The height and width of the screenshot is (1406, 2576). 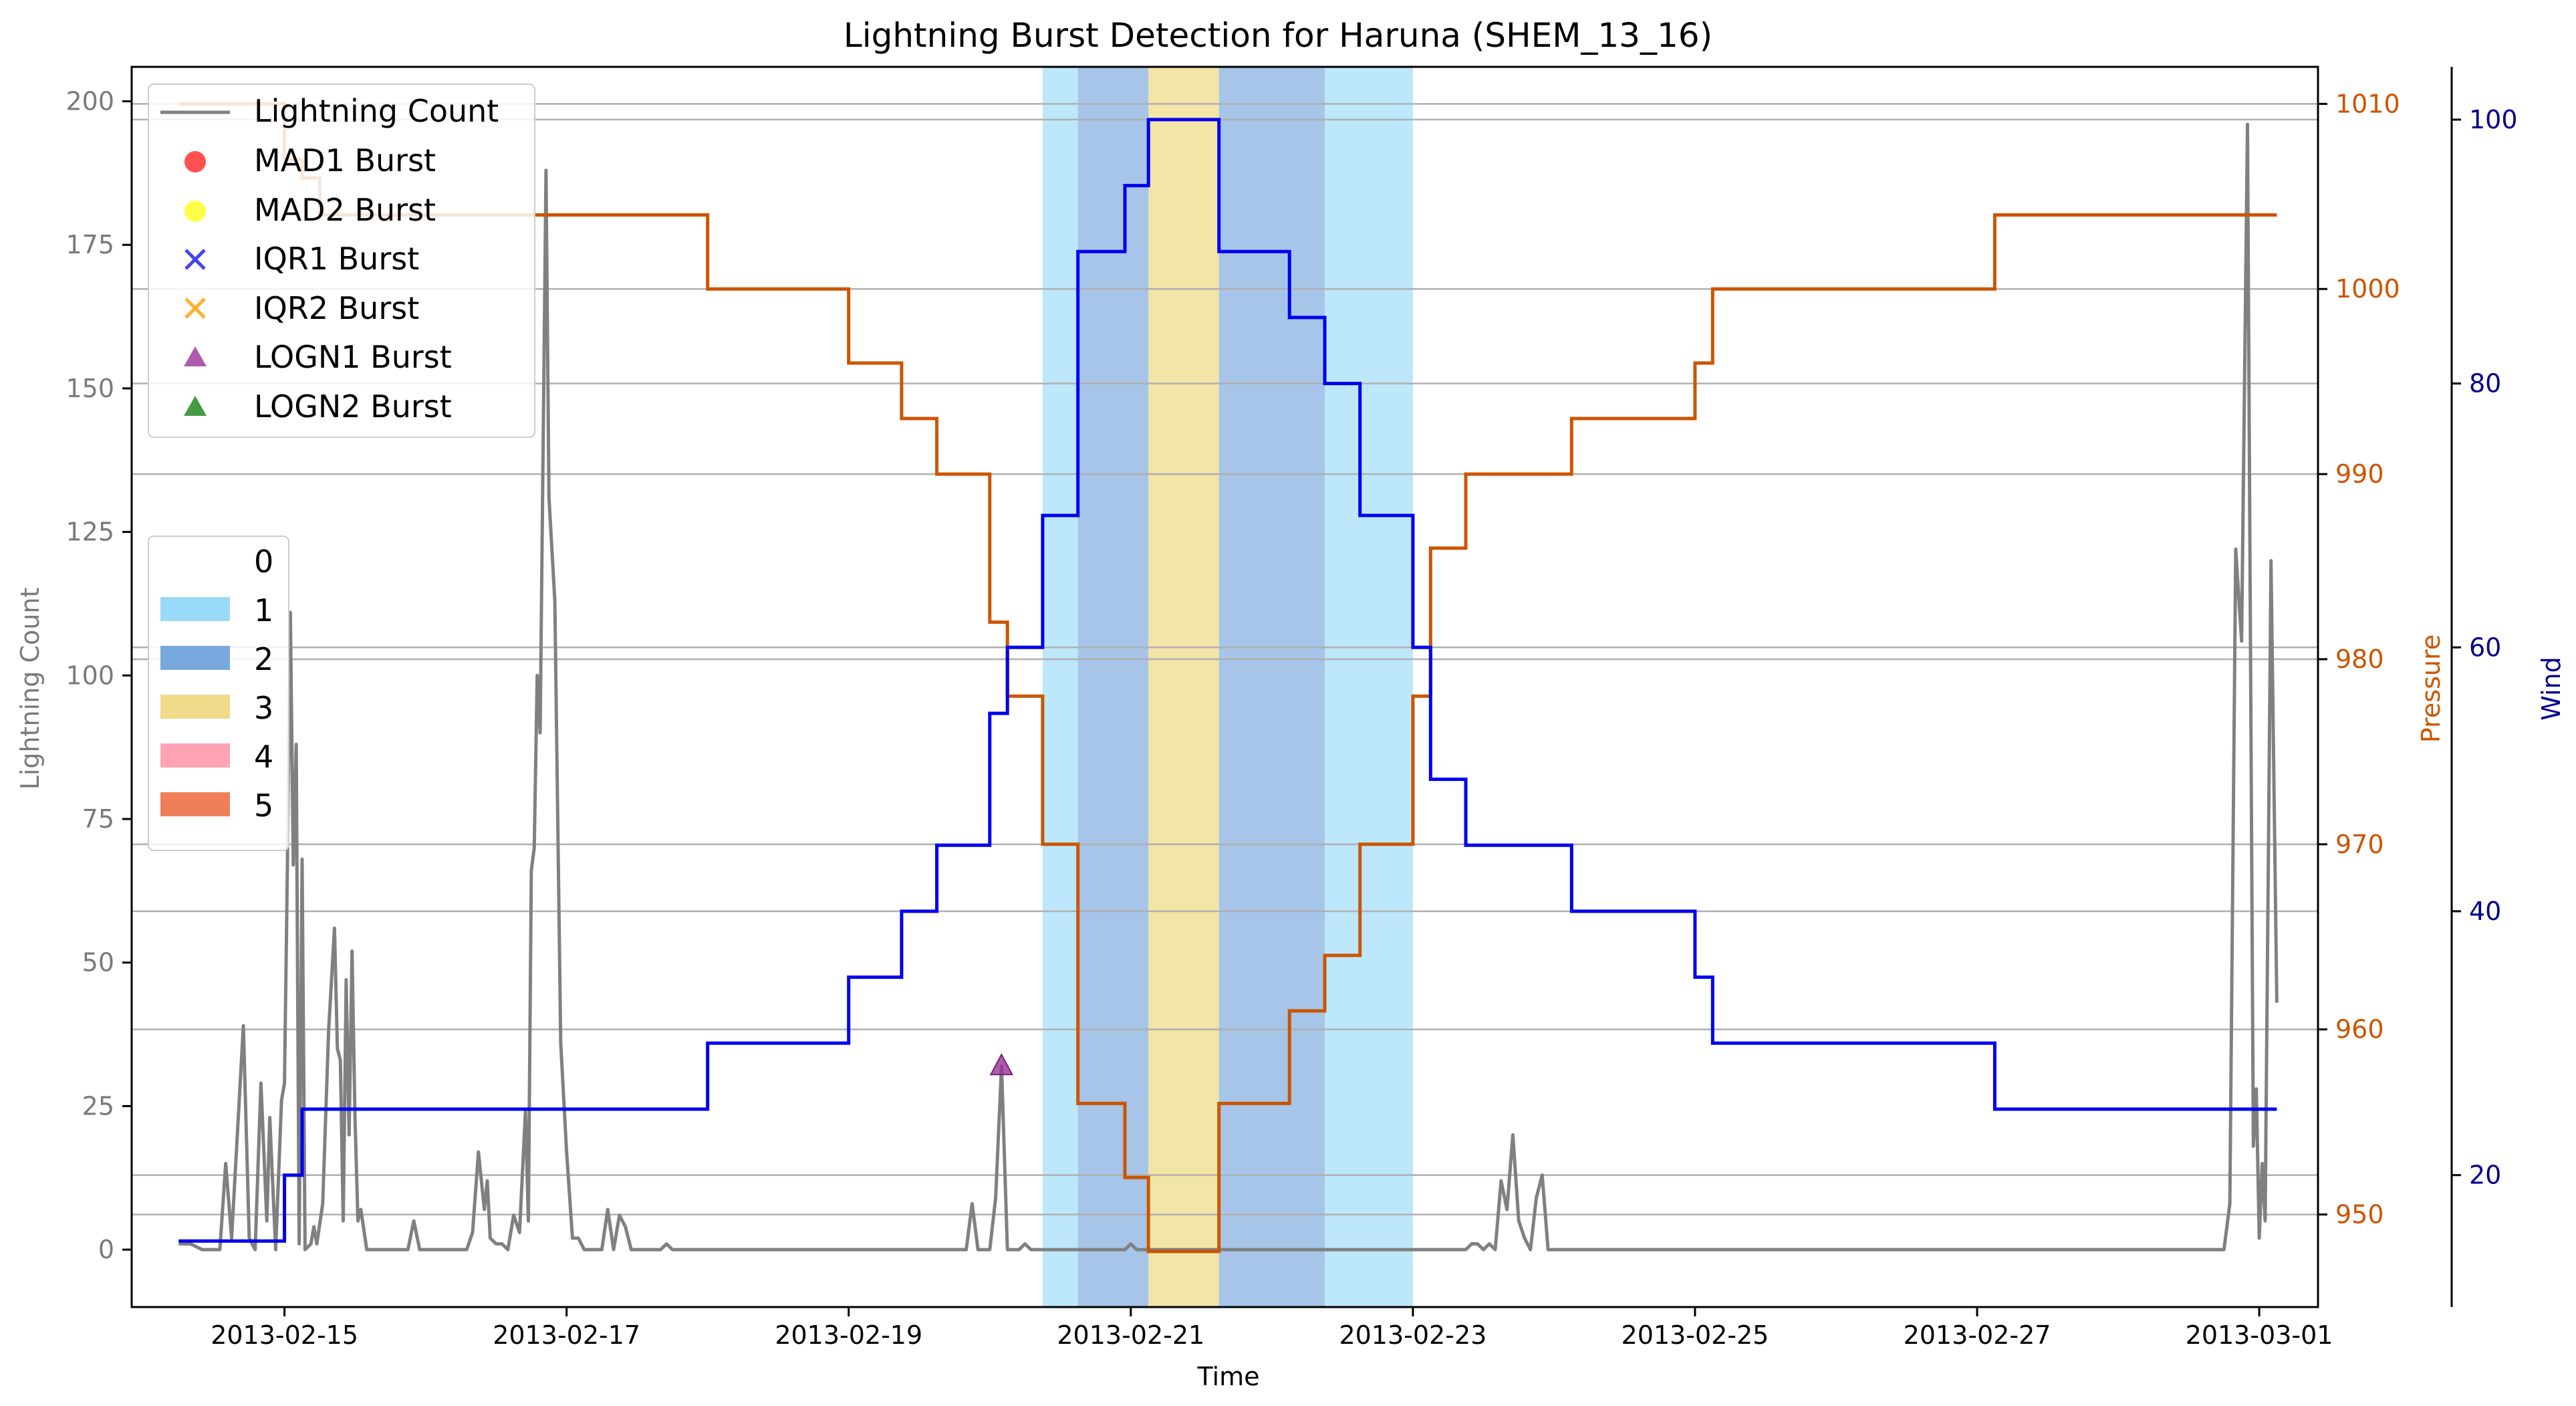 I want to click on x-tick-label-2013-02-15: 2013-02-15, so click(x=284, y=1335).